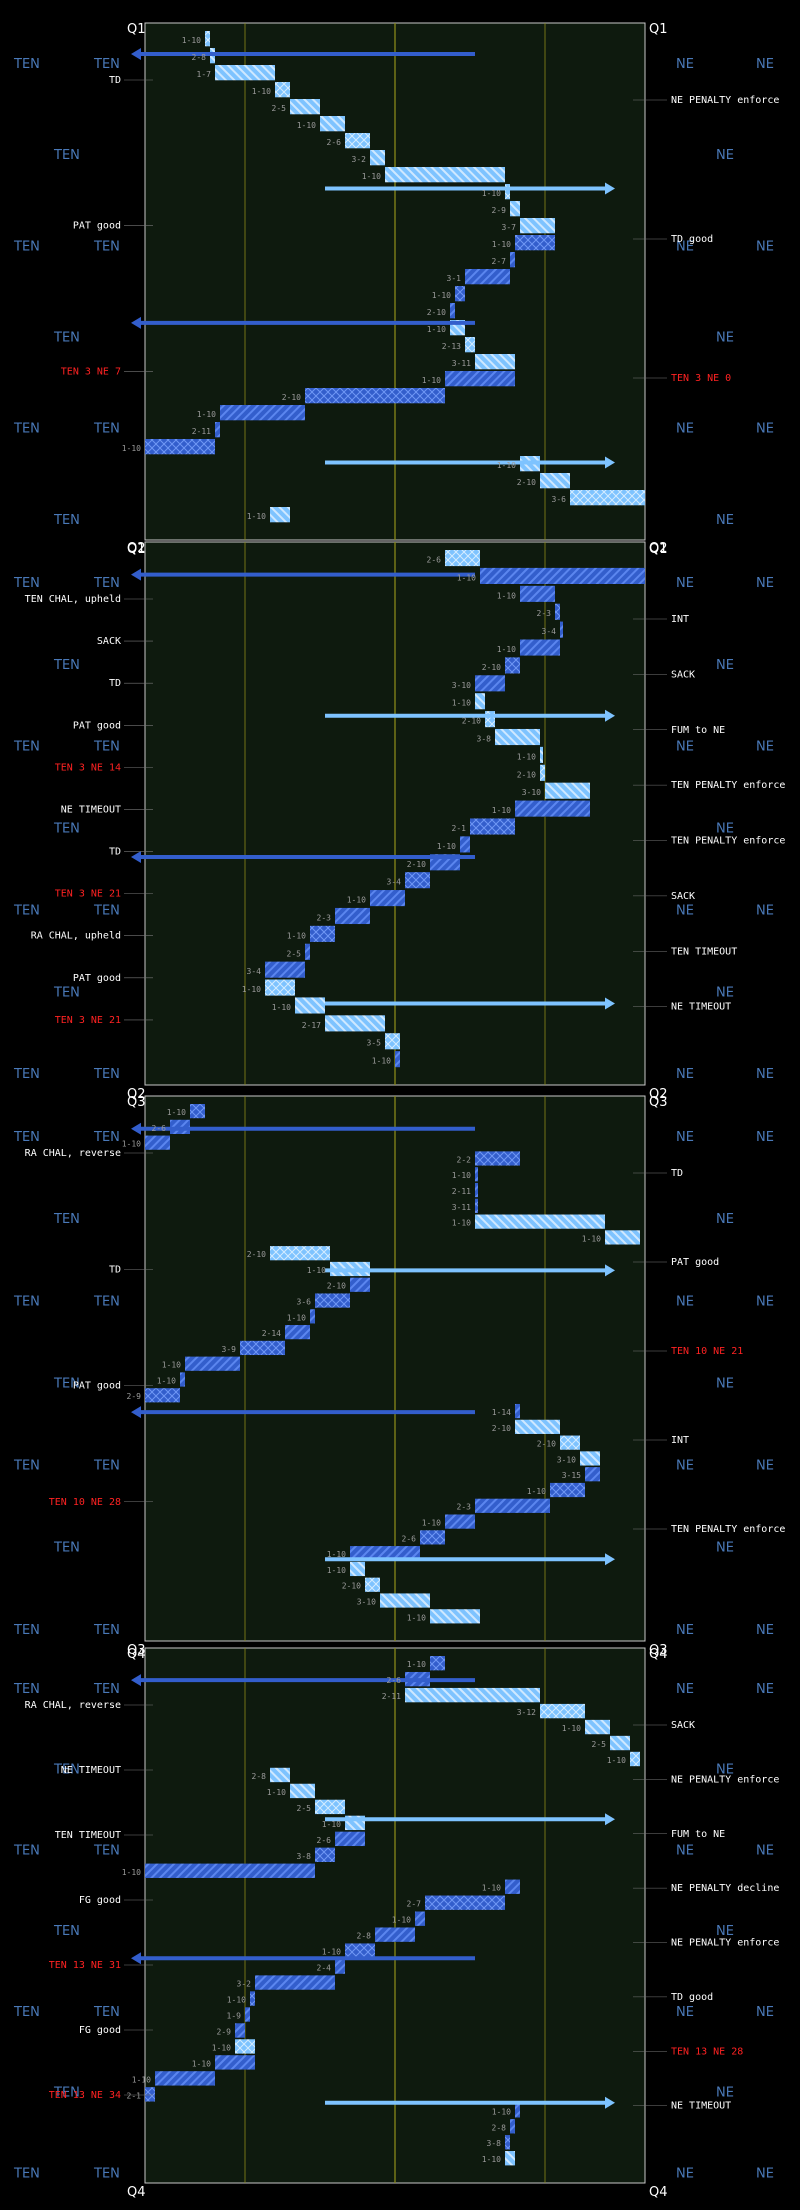 This screenshot has height=2210, width=800. I want to click on right-event-label: TEN 13 NE 28, so click(707, 2051).